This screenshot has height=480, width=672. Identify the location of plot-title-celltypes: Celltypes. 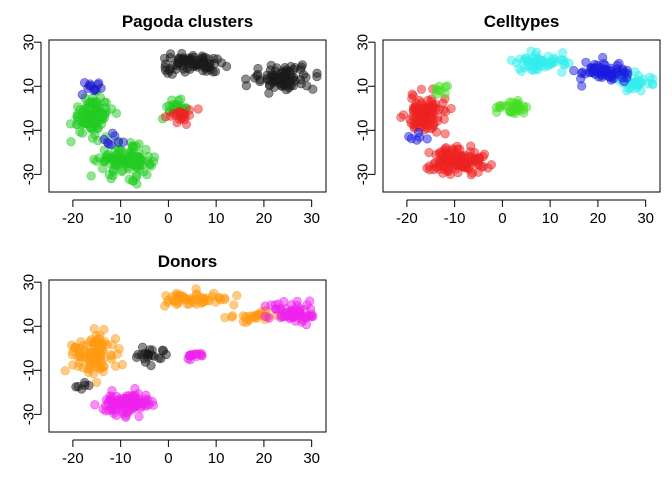
(522, 21).